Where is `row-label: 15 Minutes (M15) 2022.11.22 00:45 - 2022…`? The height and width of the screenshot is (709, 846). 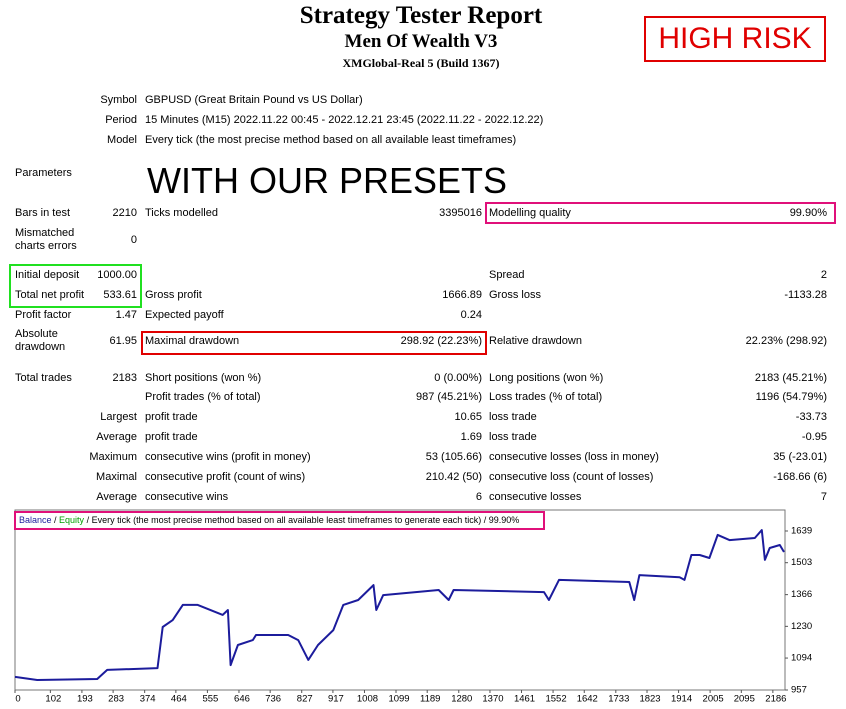 row-label: 15 Minutes (M15) 2022.11.22 00:45 - 2022… is located at coordinates (344, 119).